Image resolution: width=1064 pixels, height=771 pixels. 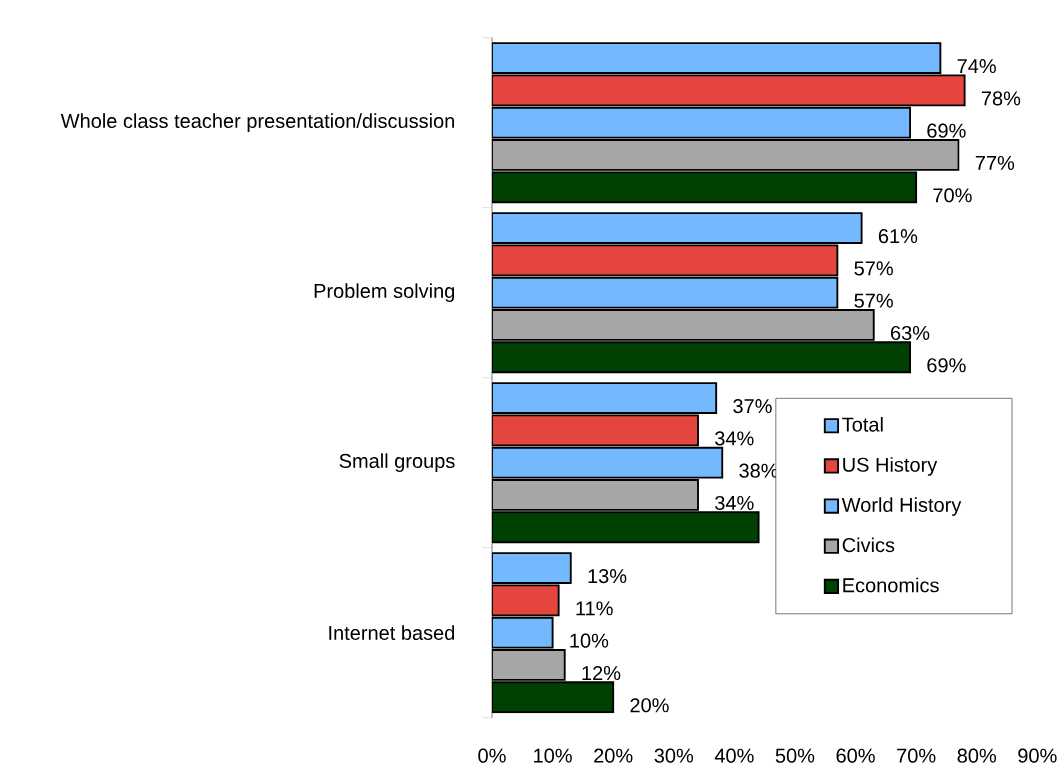 What do you see at coordinates (553, 755) in the screenshot?
I see `x-tick-label: 10%` at bounding box center [553, 755].